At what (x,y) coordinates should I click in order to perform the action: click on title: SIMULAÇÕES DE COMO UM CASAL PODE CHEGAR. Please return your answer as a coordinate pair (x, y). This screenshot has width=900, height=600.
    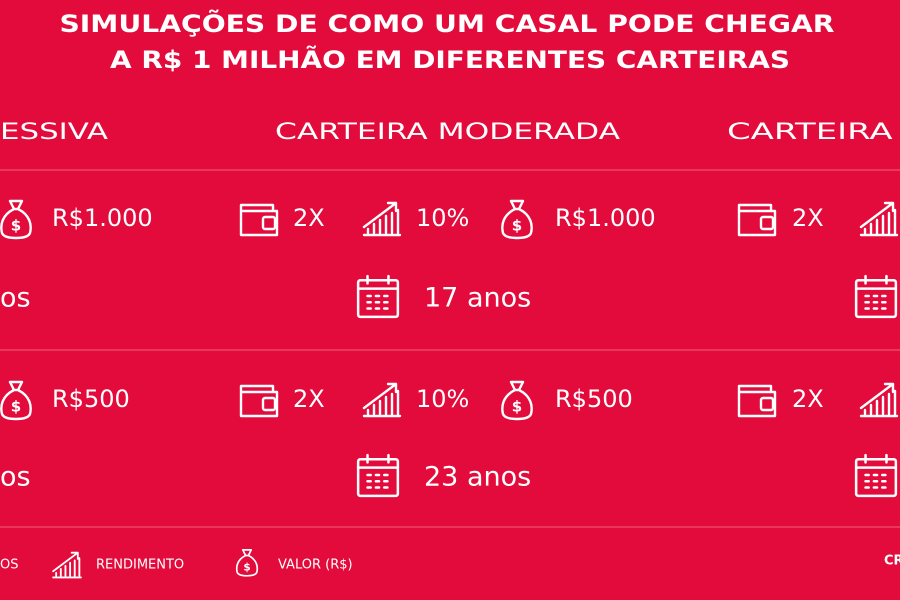
    Looking at the image, I should click on (447, 23).